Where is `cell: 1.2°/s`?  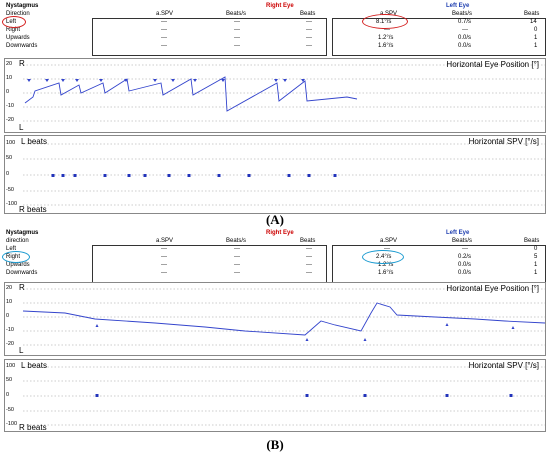
cell: 1.2°/s is located at coordinates (386, 38).